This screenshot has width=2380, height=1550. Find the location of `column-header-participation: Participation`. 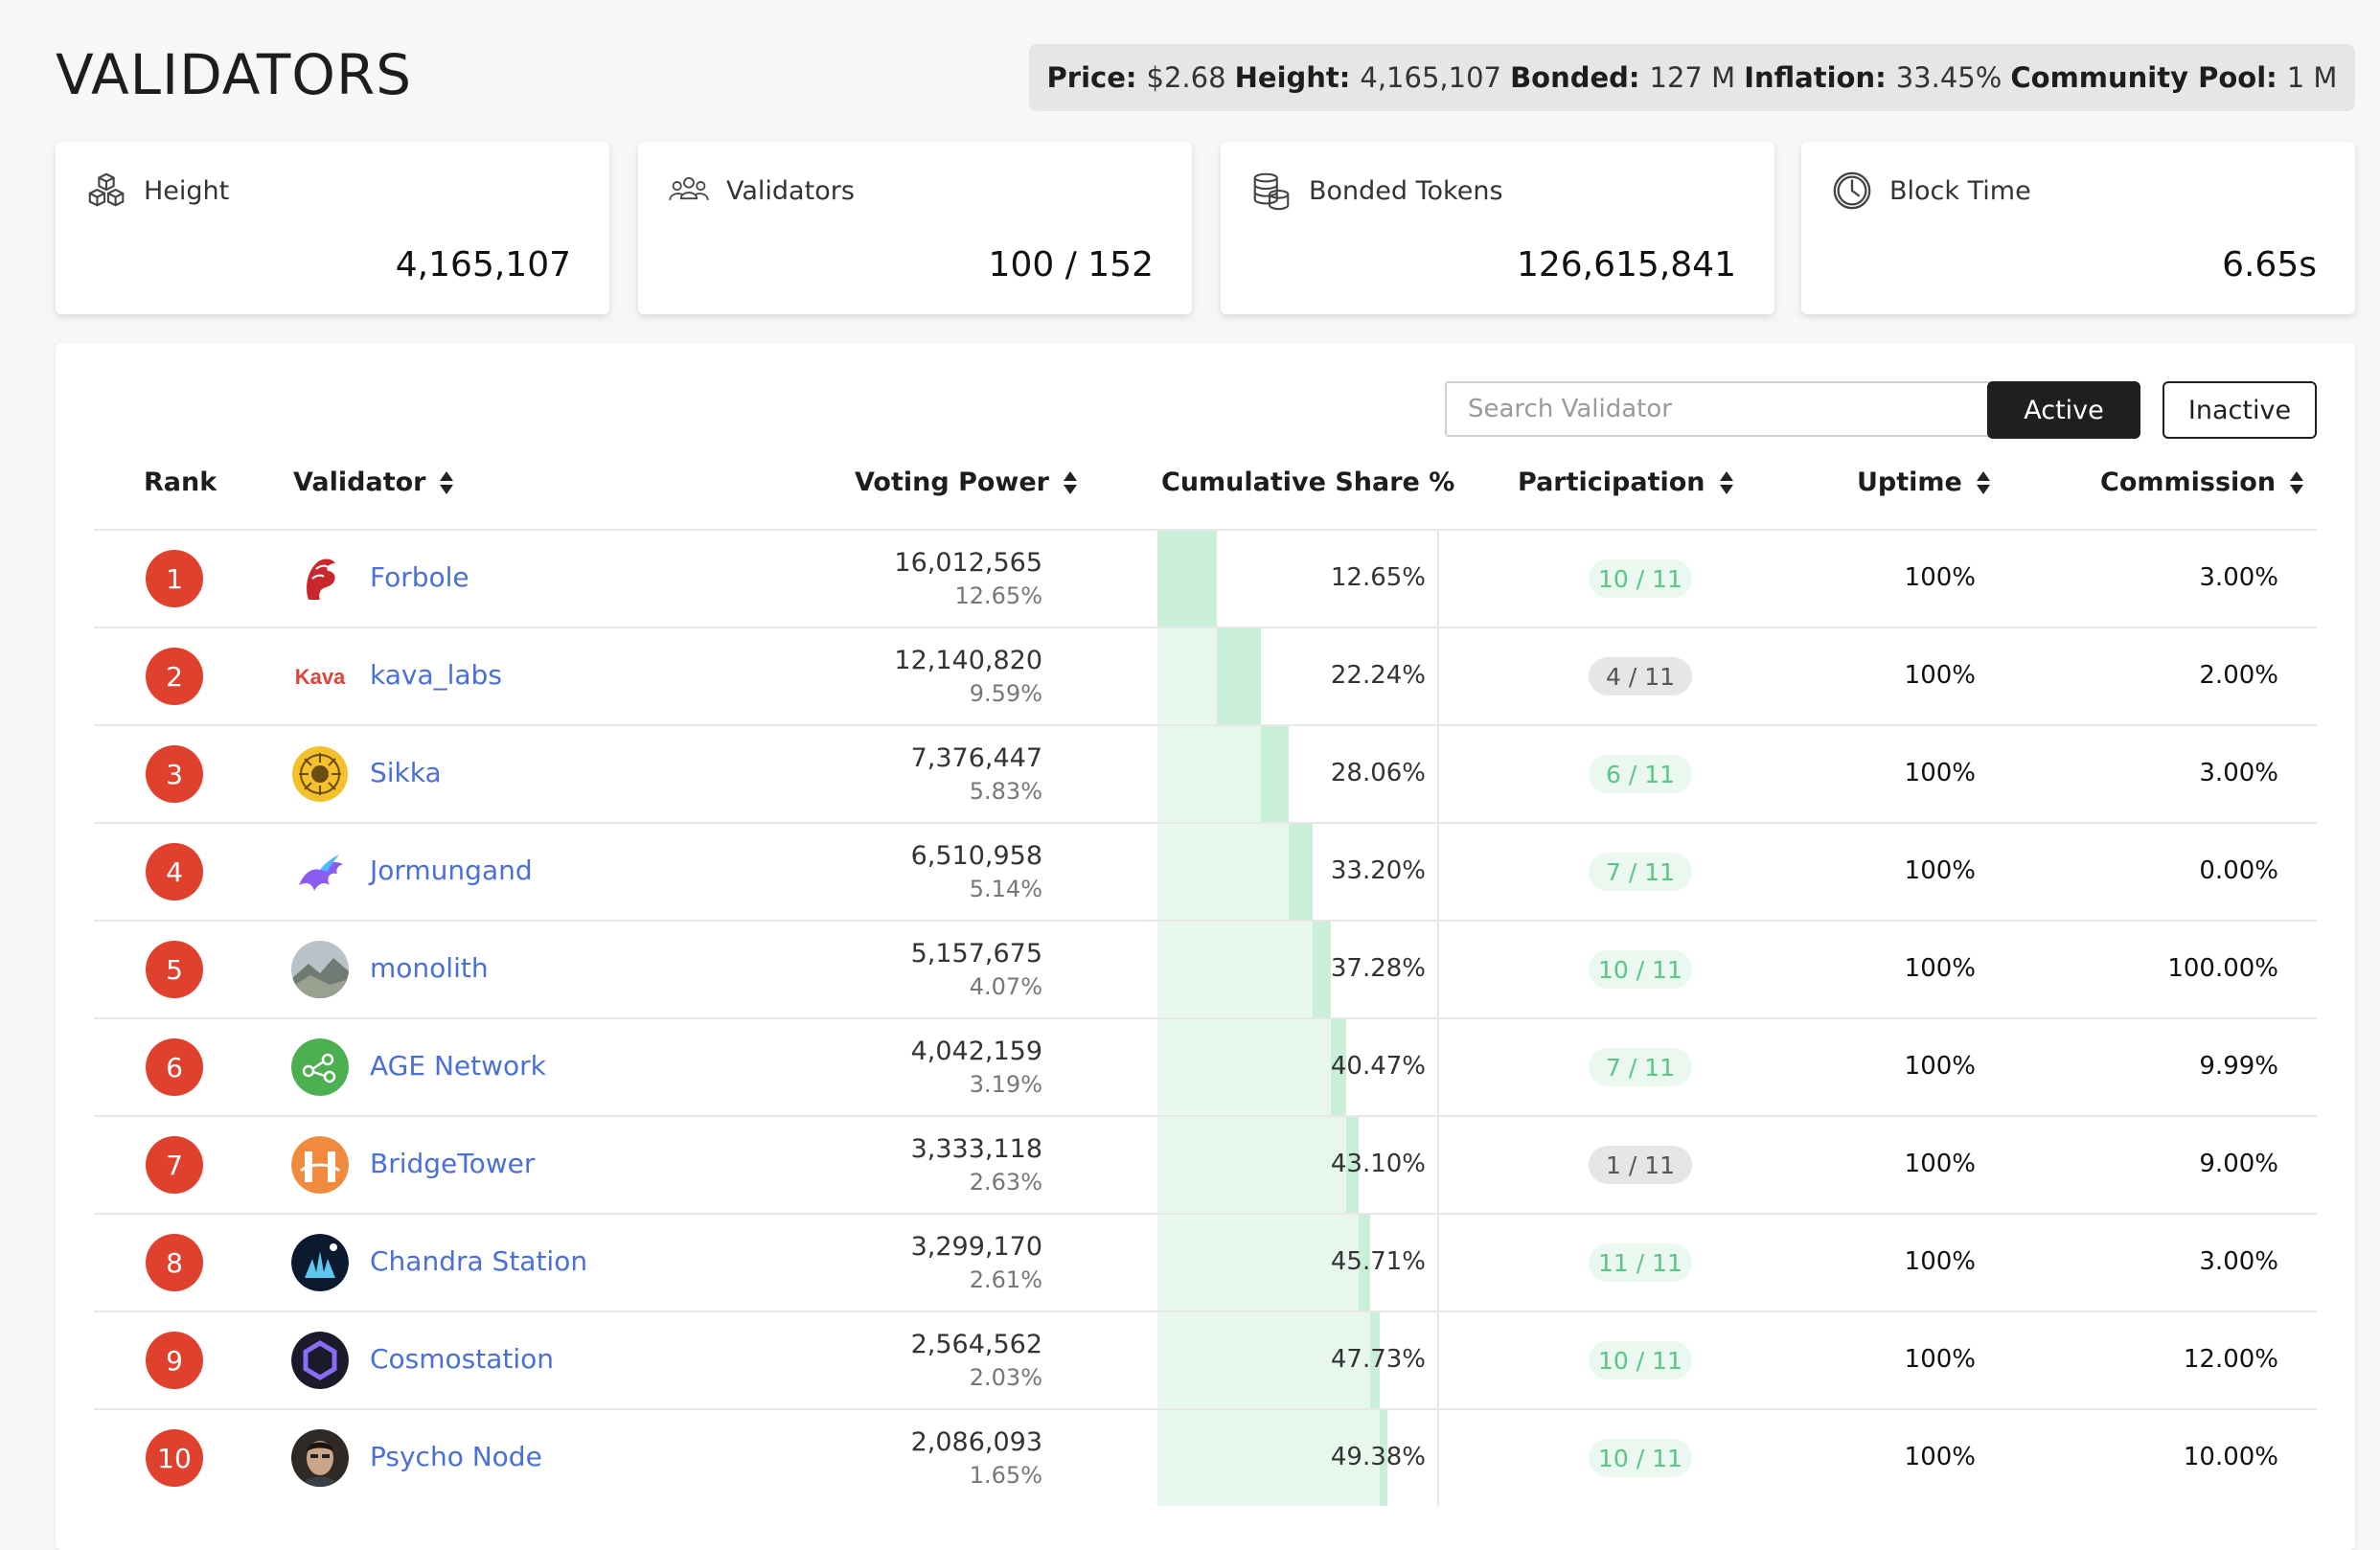

column-header-participation: Participation is located at coordinates (1626, 482).